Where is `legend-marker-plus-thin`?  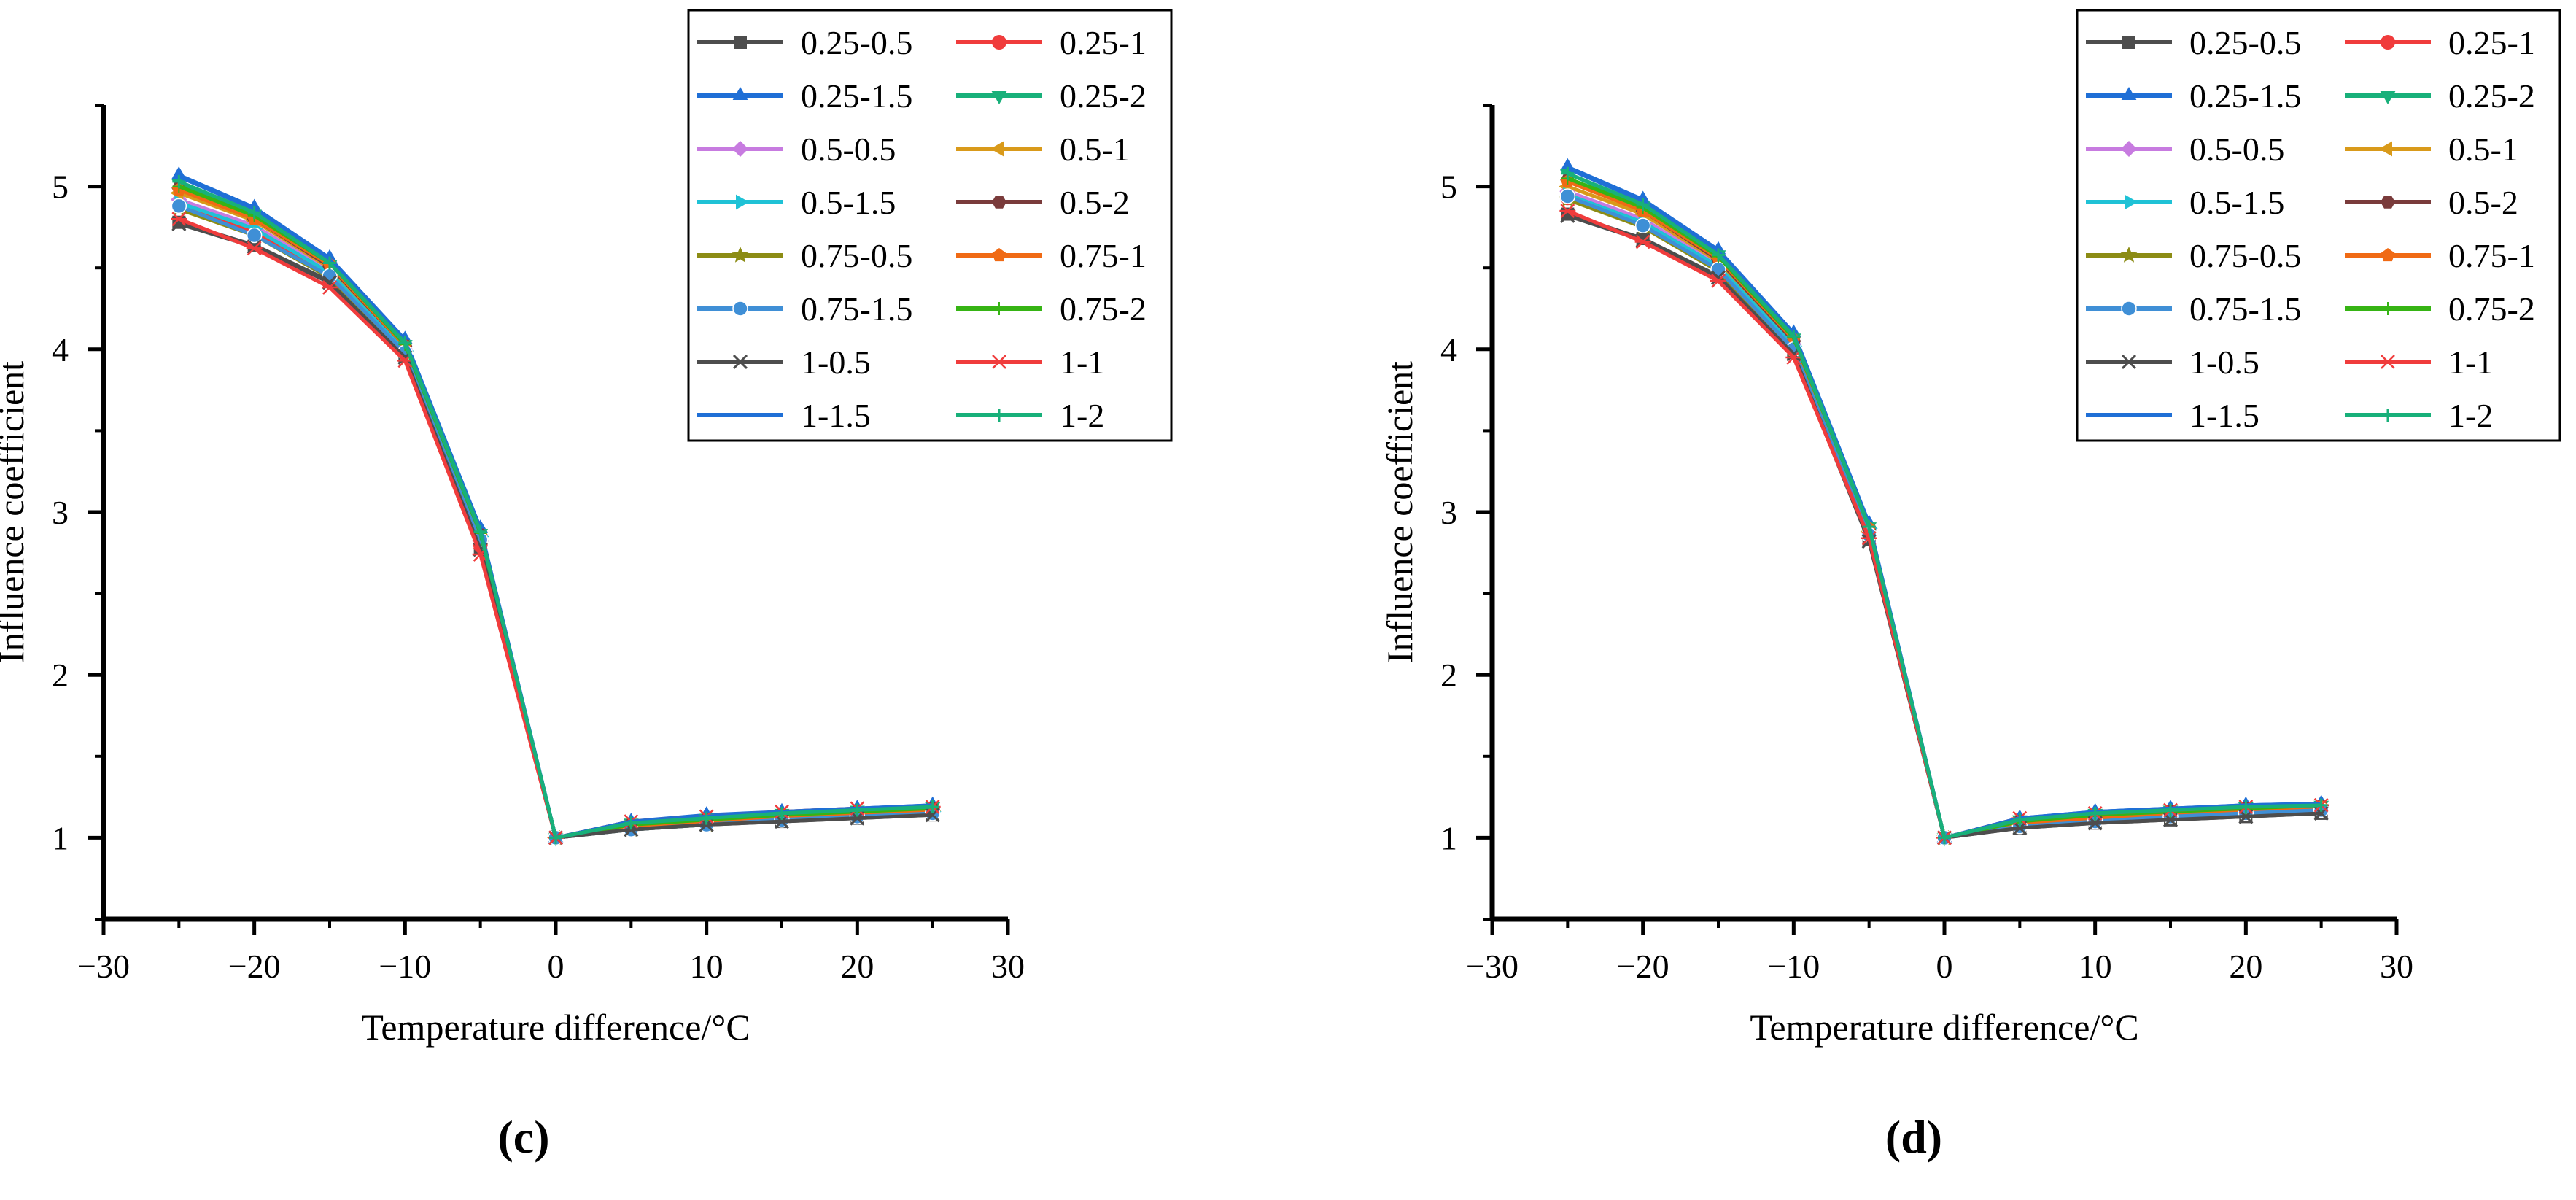 legend-marker-plus-thin is located at coordinates (1000, 308).